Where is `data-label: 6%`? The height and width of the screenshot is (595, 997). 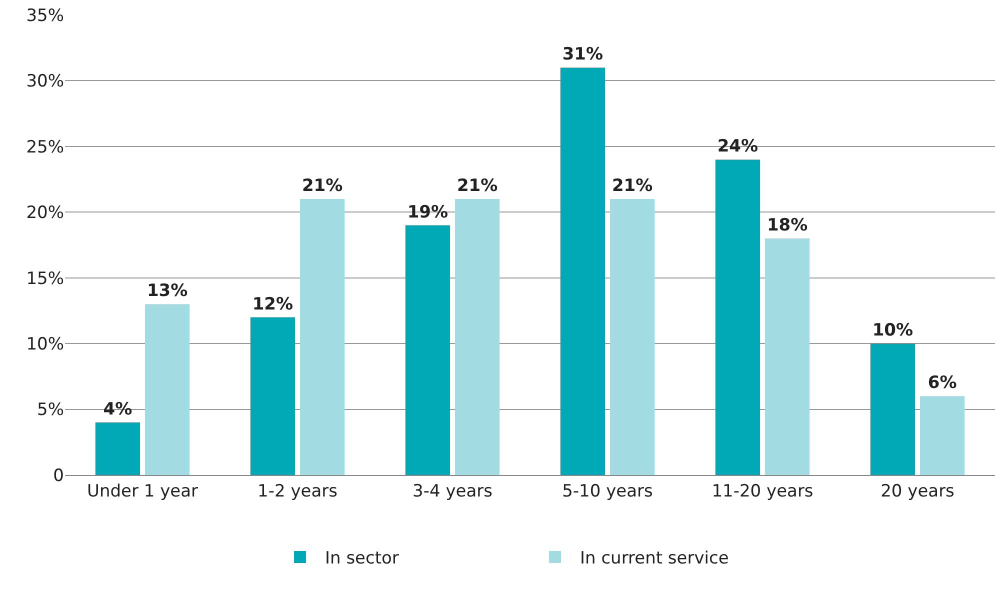 data-label: 6% is located at coordinates (942, 383).